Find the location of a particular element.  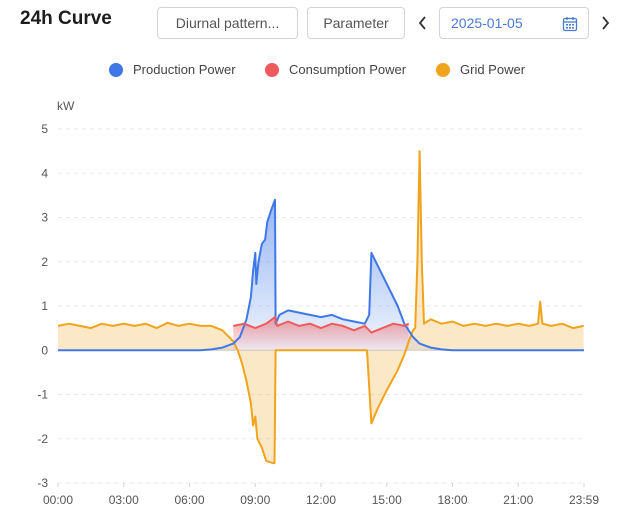

x-tick-label: 00:00 is located at coordinates (58, 500).